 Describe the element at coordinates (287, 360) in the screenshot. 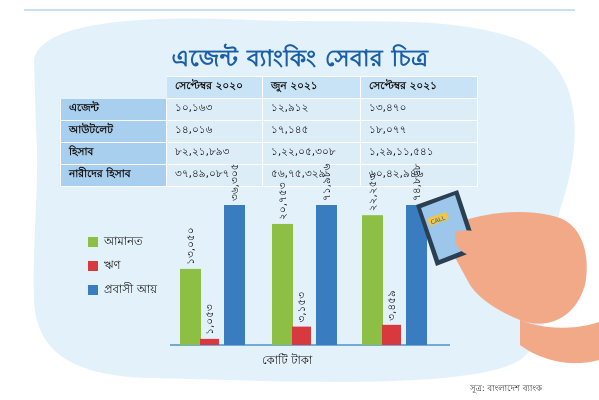

I see `unit-label: কোটি টাকা` at that location.